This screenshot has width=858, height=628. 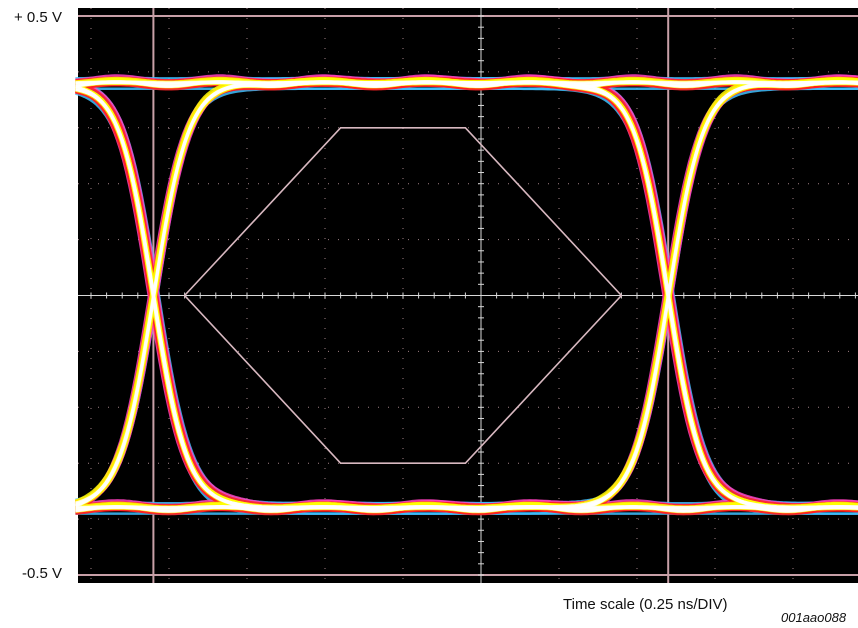 What do you see at coordinates (814, 617) in the screenshot?
I see `figure-id: 001aao088` at bounding box center [814, 617].